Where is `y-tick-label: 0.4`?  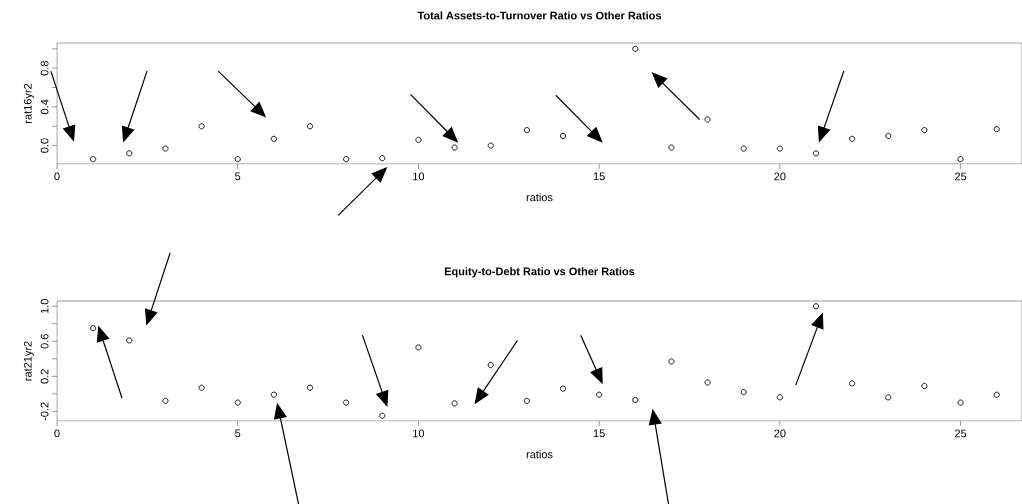 y-tick-label: 0.4 is located at coordinates (44, 107).